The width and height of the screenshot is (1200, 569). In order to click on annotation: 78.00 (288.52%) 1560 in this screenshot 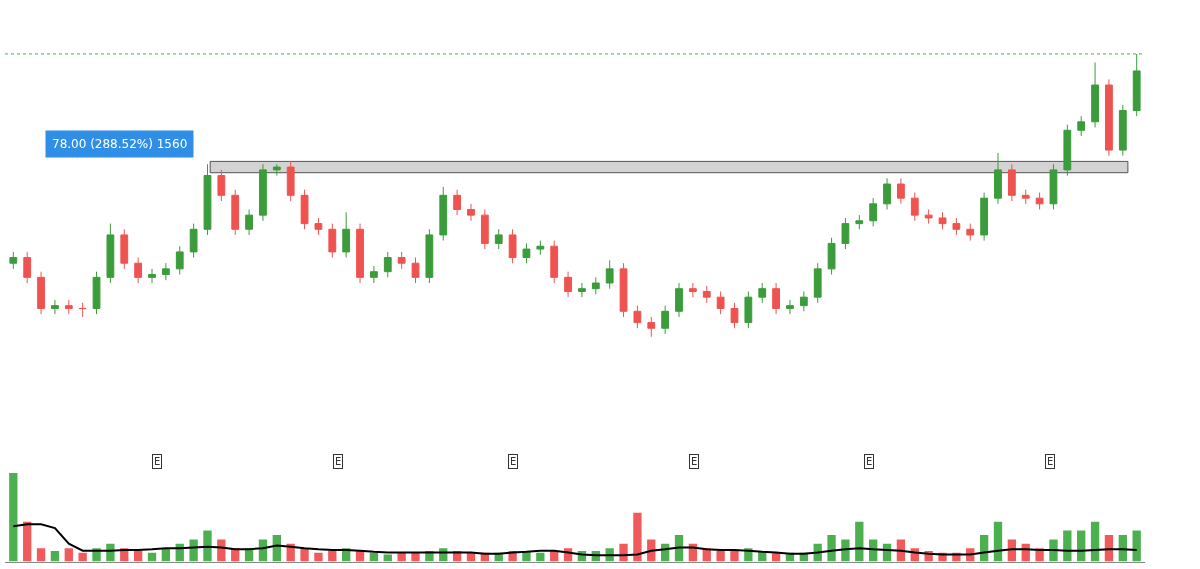, I will do `click(120, 144)`.